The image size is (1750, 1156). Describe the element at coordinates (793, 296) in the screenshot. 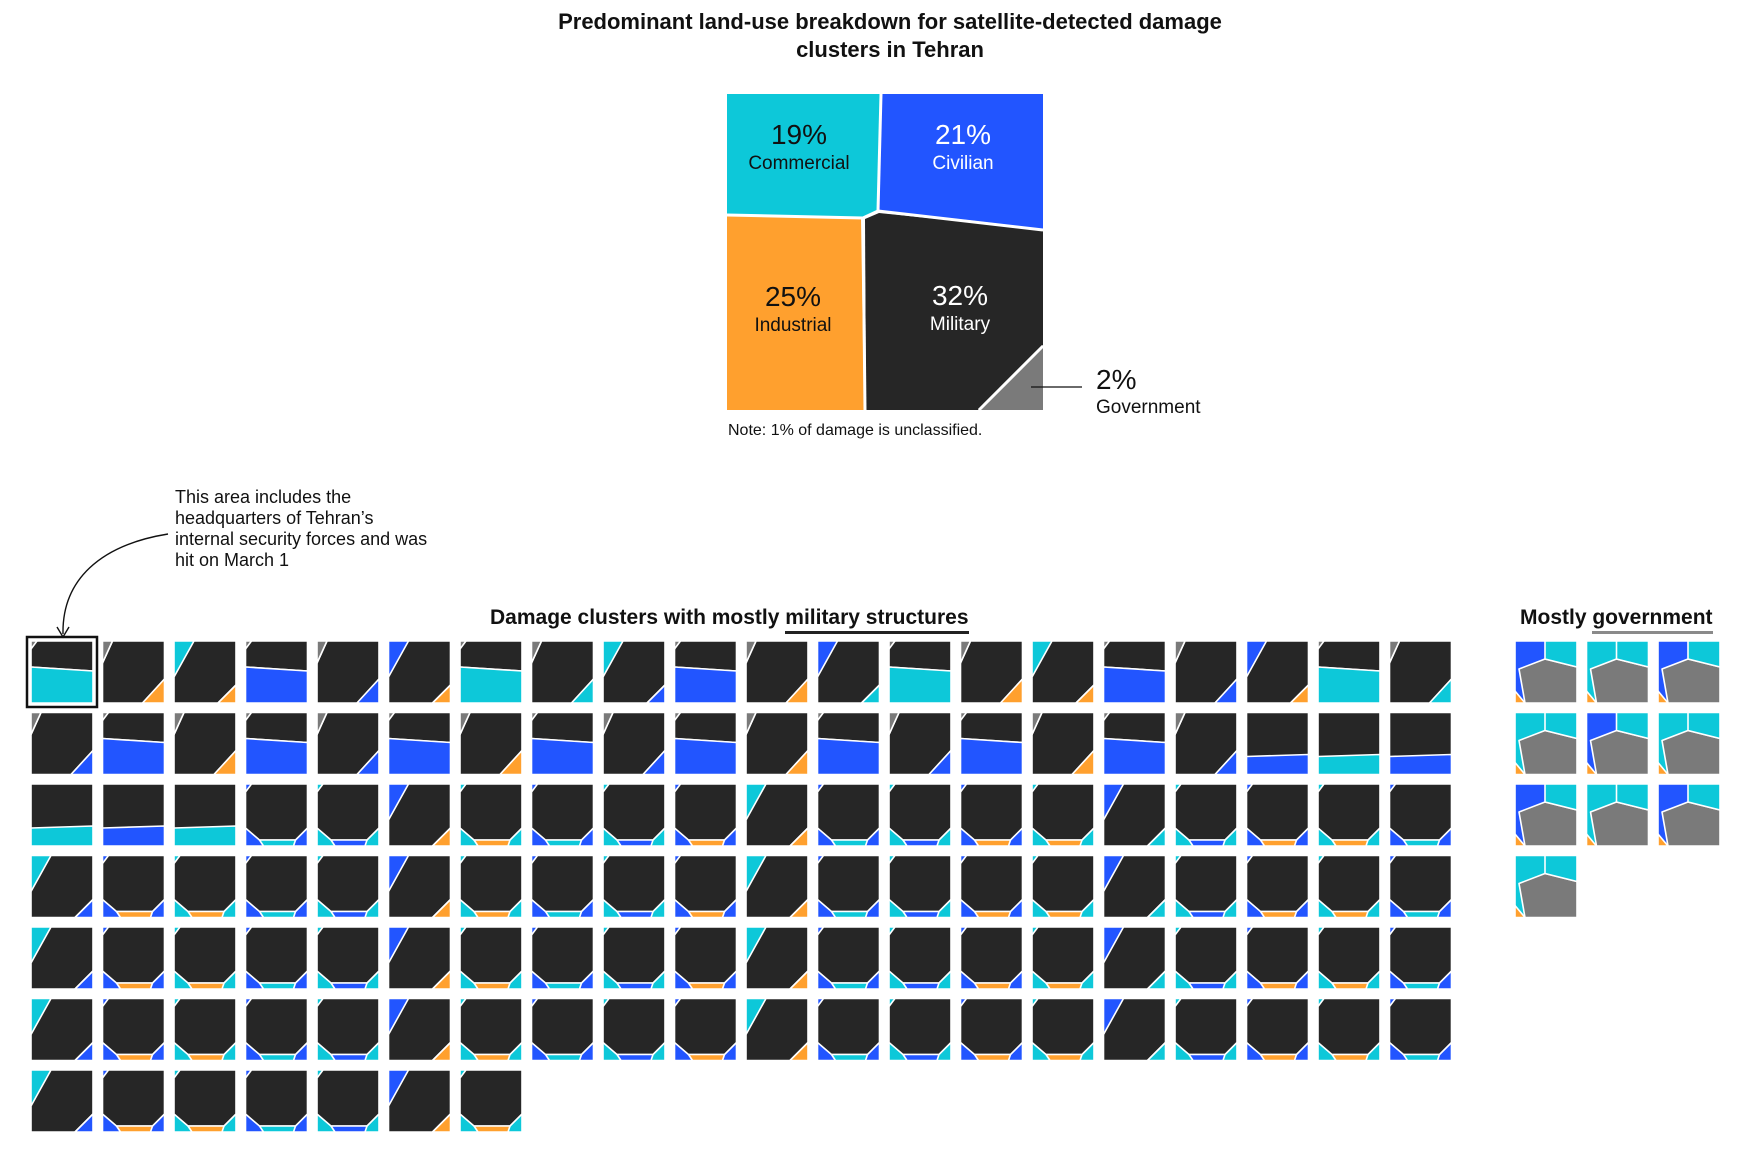

I see `industrial-pct: 25%` at that location.